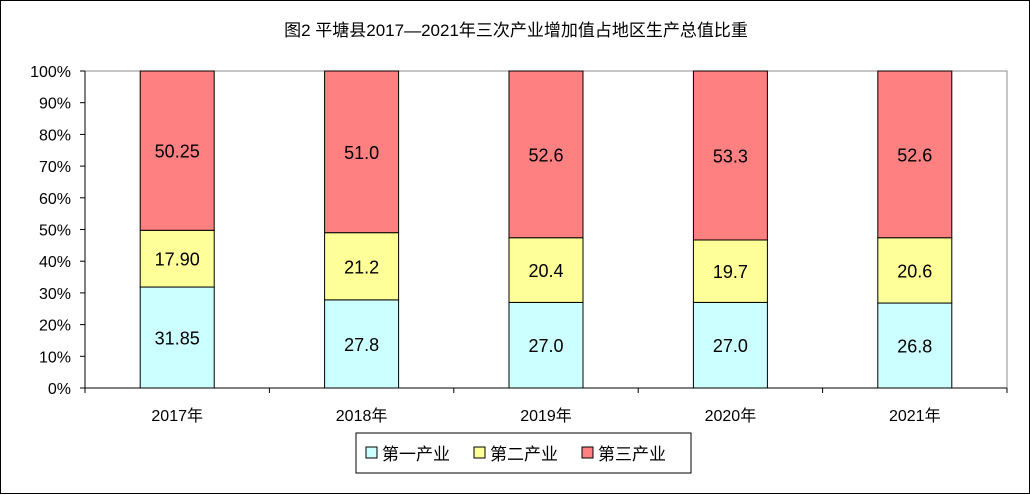 This screenshot has height=495, width=1030. I want to click on data-label: 20.4, so click(545, 271).